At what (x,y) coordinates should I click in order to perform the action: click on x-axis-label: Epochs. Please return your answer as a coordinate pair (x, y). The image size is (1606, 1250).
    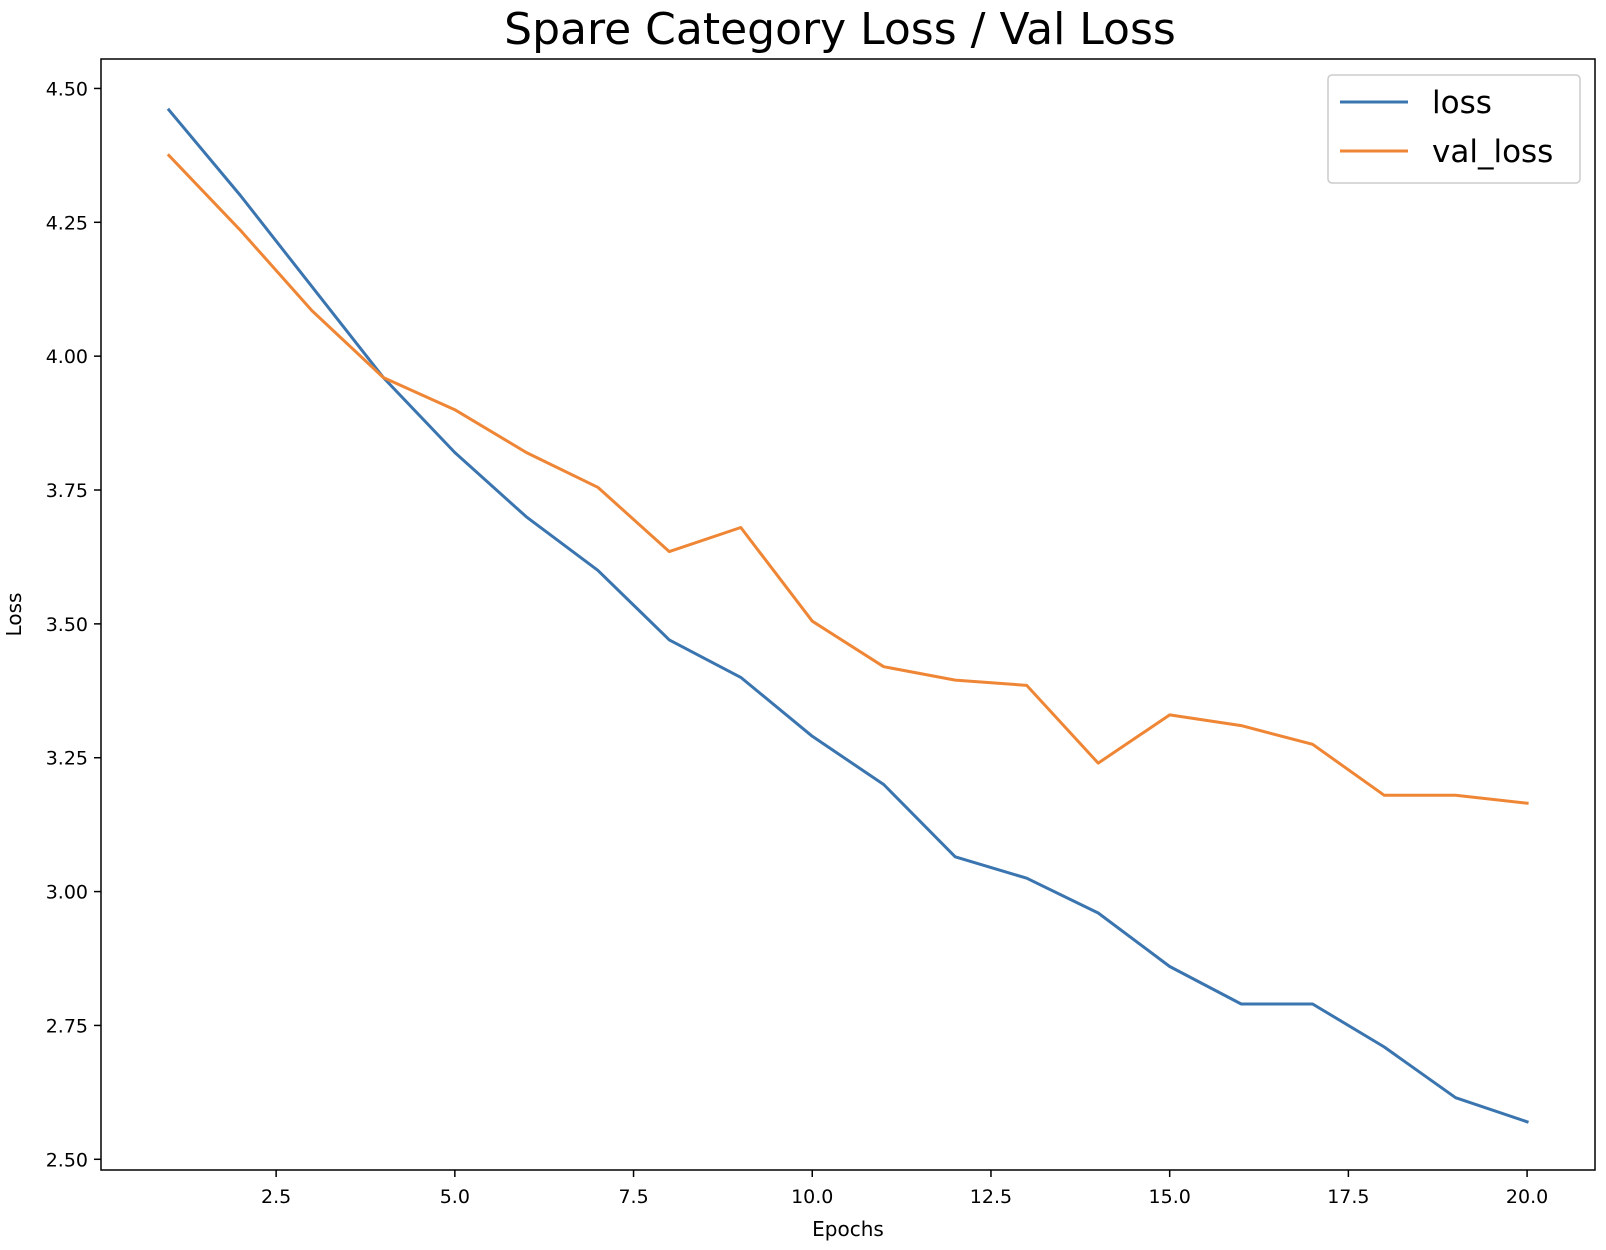
    Looking at the image, I should click on (848, 1229).